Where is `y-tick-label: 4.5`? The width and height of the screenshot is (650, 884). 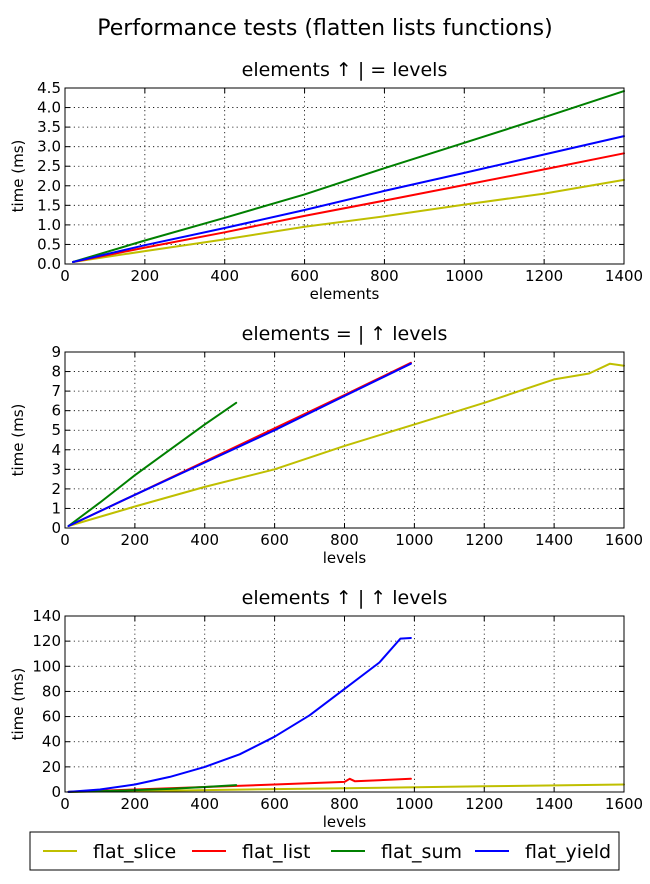
y-tick-label: 4.5 is located at coordinates (49, 88).